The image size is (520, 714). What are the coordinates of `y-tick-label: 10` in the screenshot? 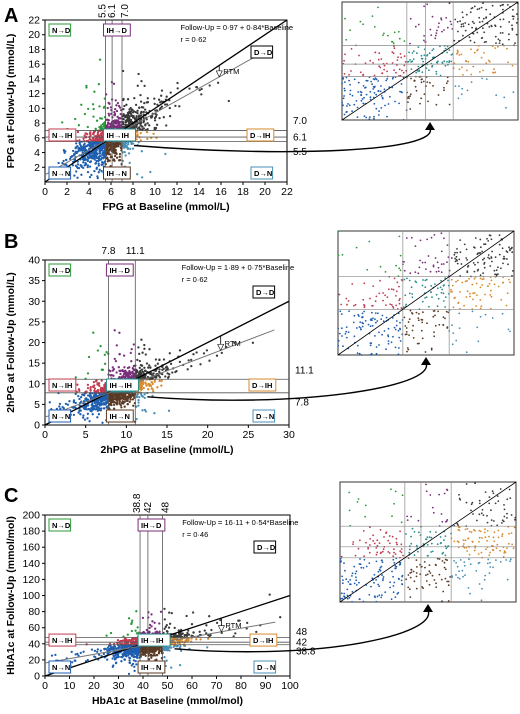 It's located at (34, 384).